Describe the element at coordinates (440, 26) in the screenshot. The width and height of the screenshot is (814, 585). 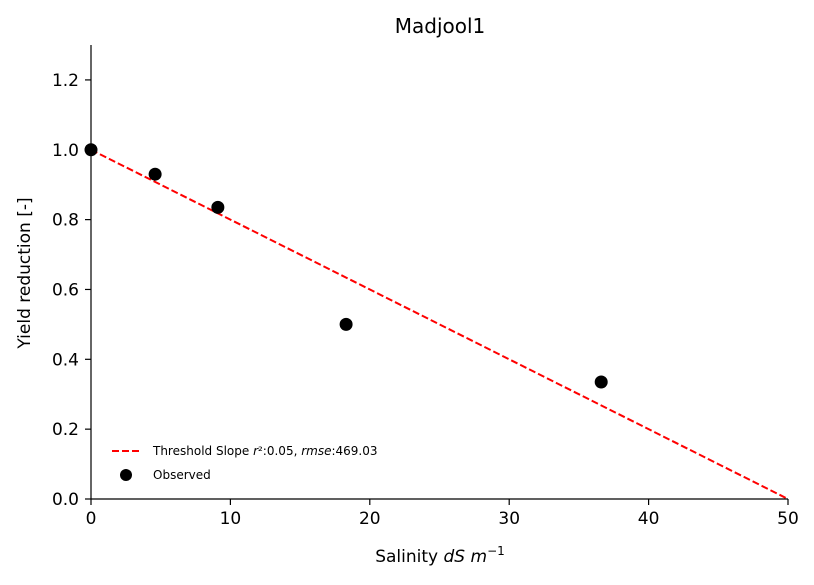
I see `chart-title: Madjool1` at that location.